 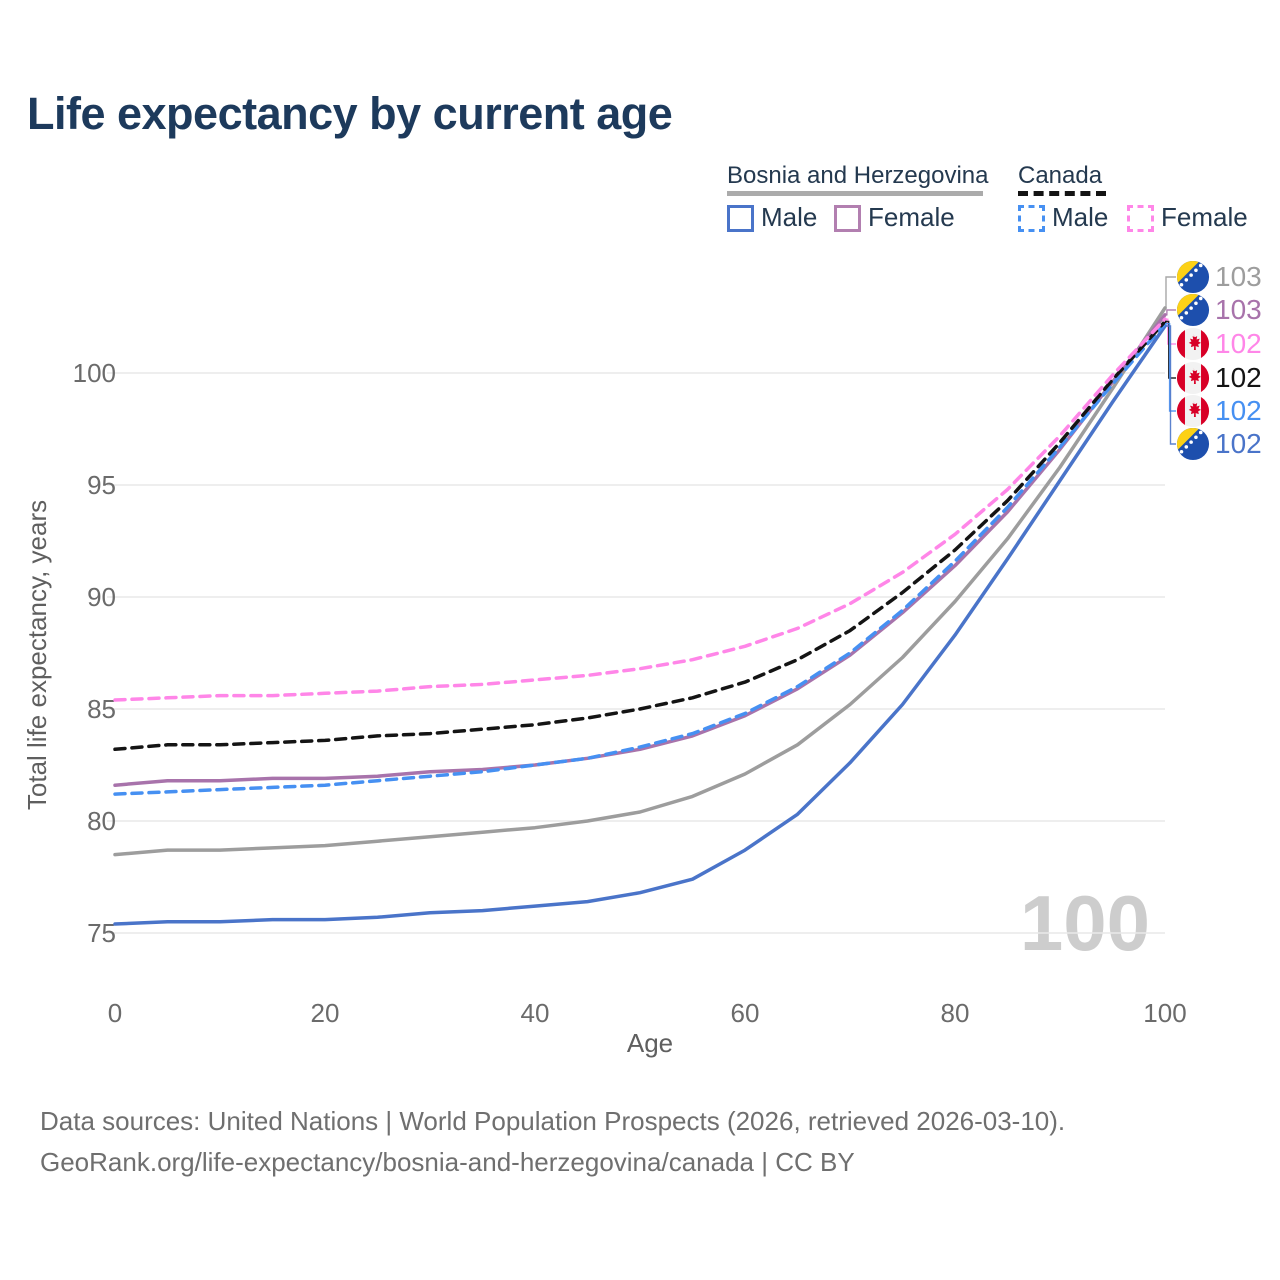 I want to click on y-tick-label: 75, so click(x=101, y=933).